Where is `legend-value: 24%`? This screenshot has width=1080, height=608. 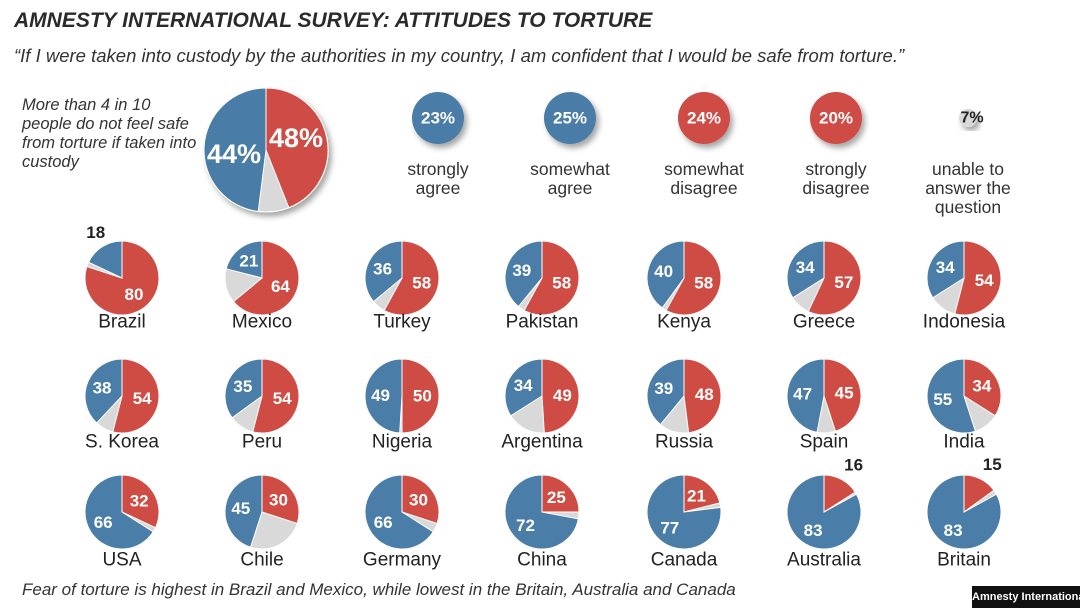
legend-value: 24% is located at coordinates (704, 118).